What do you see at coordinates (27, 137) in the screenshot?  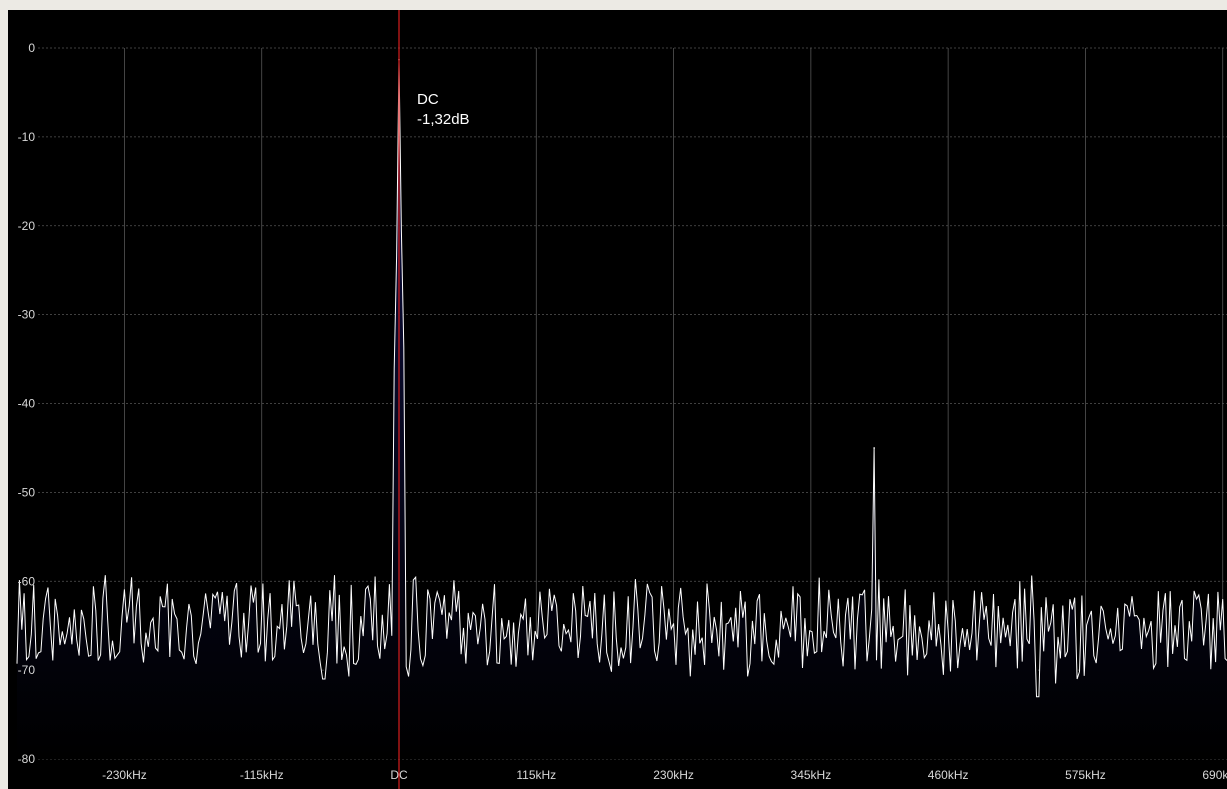 I see `y-tick-label: -10` at bounding box center [27, 137].